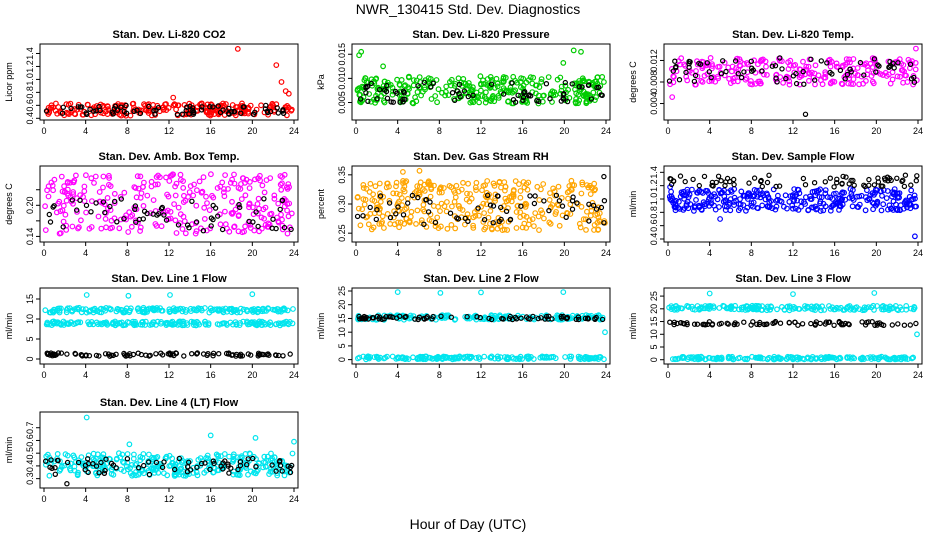  I want to click on x-tick-label: 20, so click(564, 131).